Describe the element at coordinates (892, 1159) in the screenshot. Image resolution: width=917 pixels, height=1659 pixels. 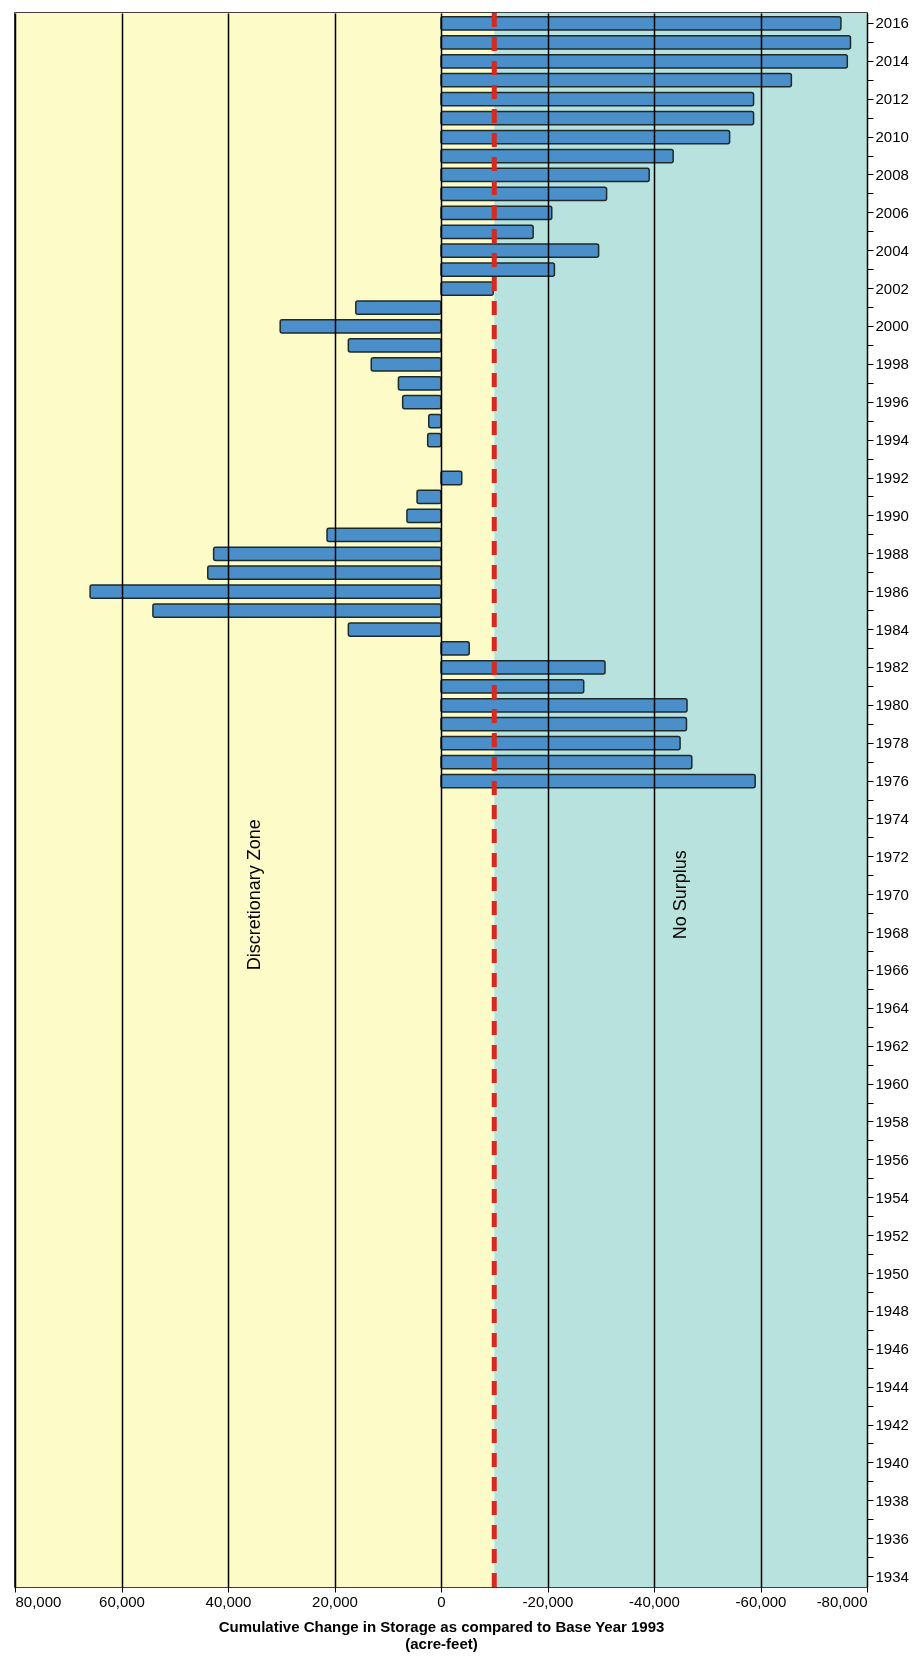
I see `y-tick-label: 1956` at that location.